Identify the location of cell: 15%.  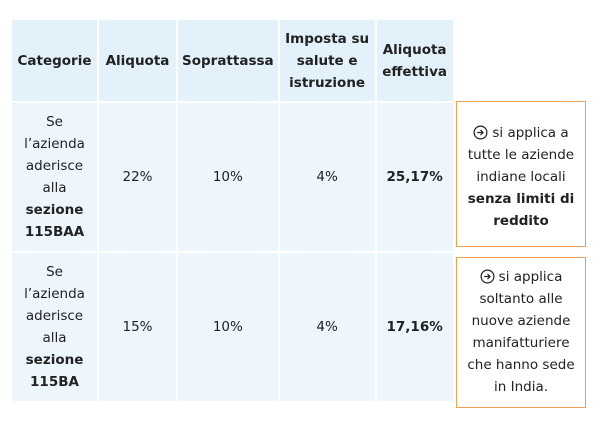
(137, 327).